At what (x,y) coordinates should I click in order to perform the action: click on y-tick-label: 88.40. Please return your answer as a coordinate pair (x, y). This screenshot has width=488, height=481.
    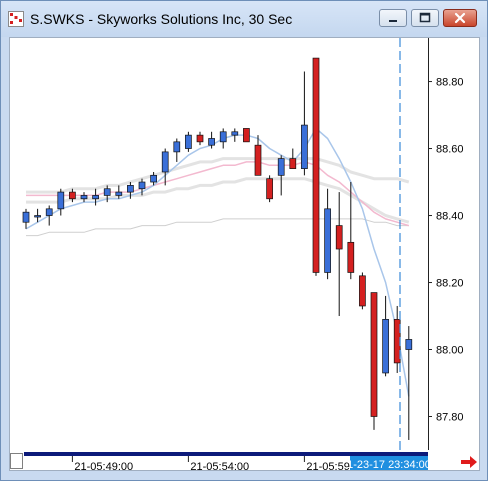
    Looking at the image, I should click on (450, 217).